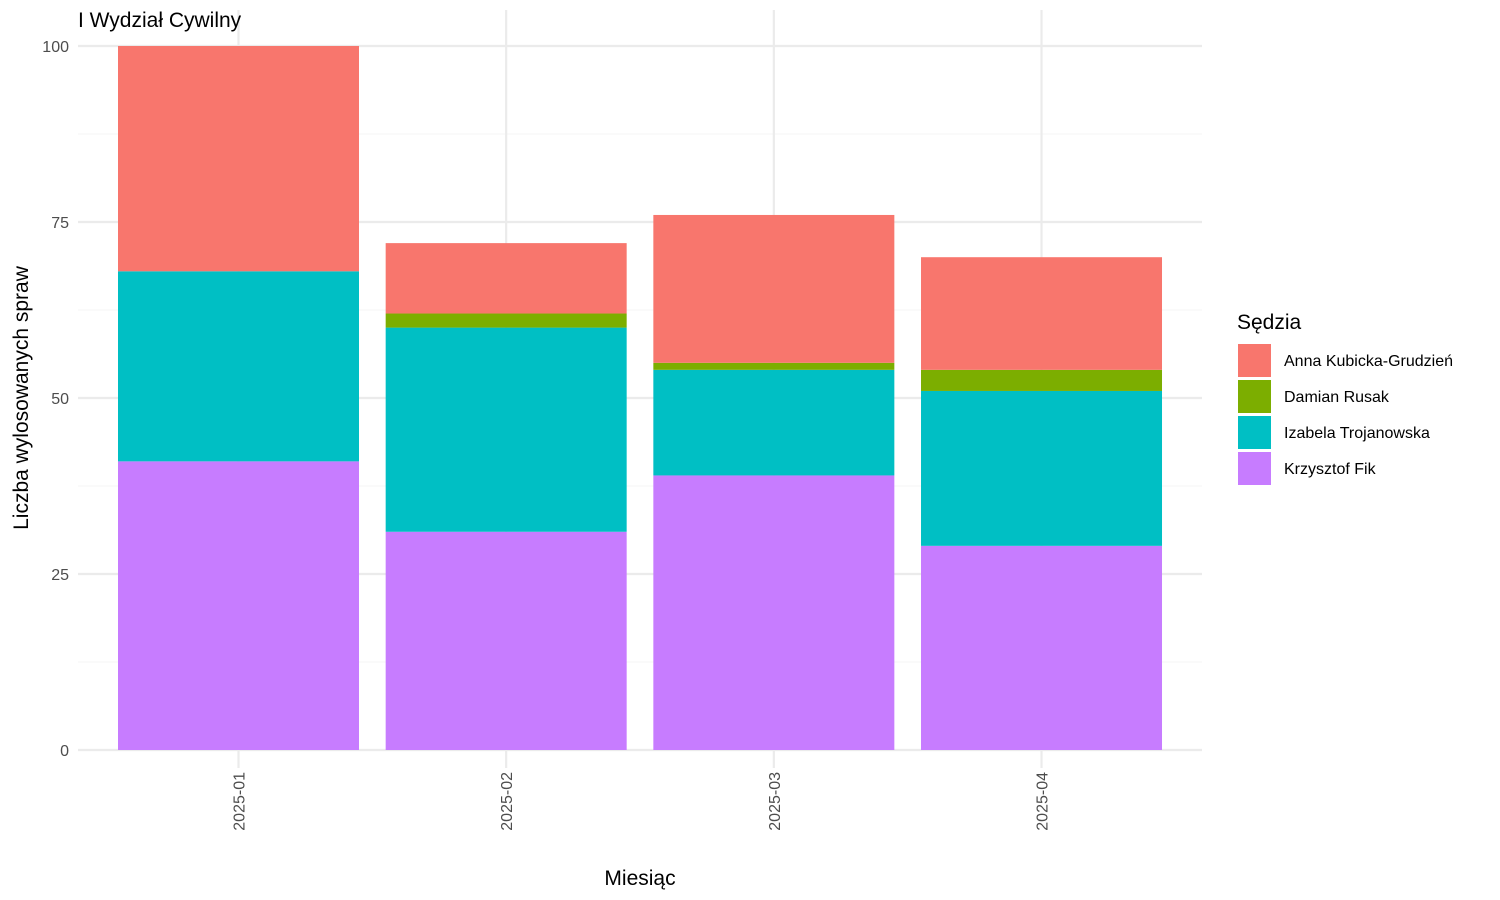 This screenshot has height=900, width=1500. Describe the element at coordinates (639, 878) in the screenshot. I see `x-axis-title: Miesiąc` at that location.